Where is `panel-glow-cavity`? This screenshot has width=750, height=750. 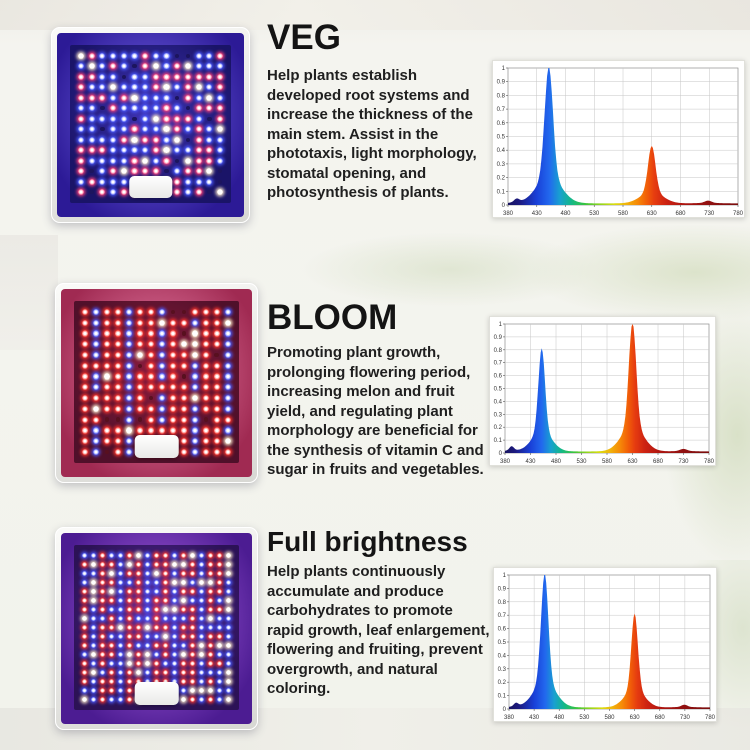 panel-glow-cavity is located at coordinates (156, 628).